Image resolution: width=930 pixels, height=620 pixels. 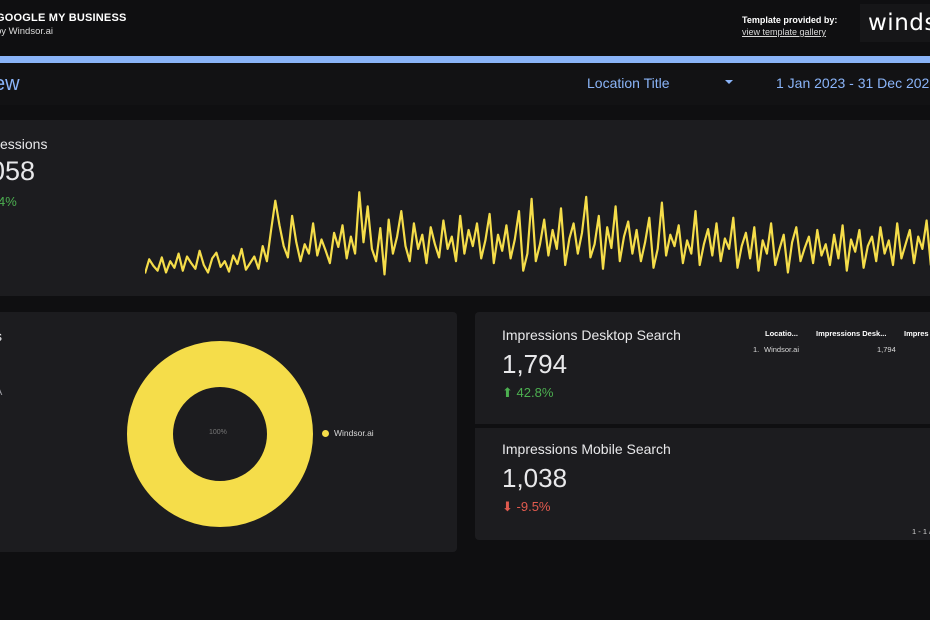 What do you see at coordinates (325, 433) in the screenshot?
I see `legend-dot` at bounding box center [325, 433].